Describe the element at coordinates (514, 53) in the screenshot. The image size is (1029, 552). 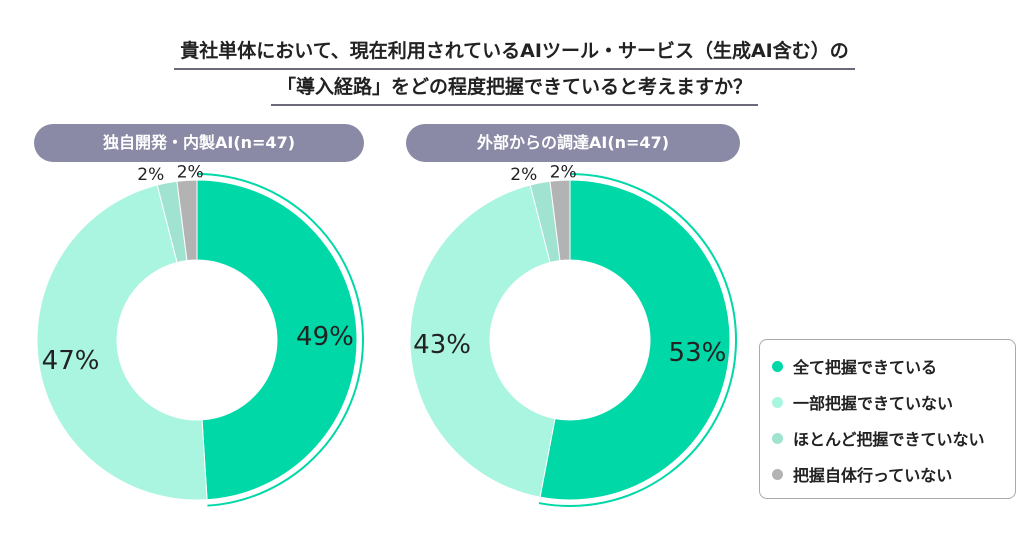
I see `title-line-1: 貴社単体において、現在利用されているAIツール・サービス（生成AI含む）の` at that location.